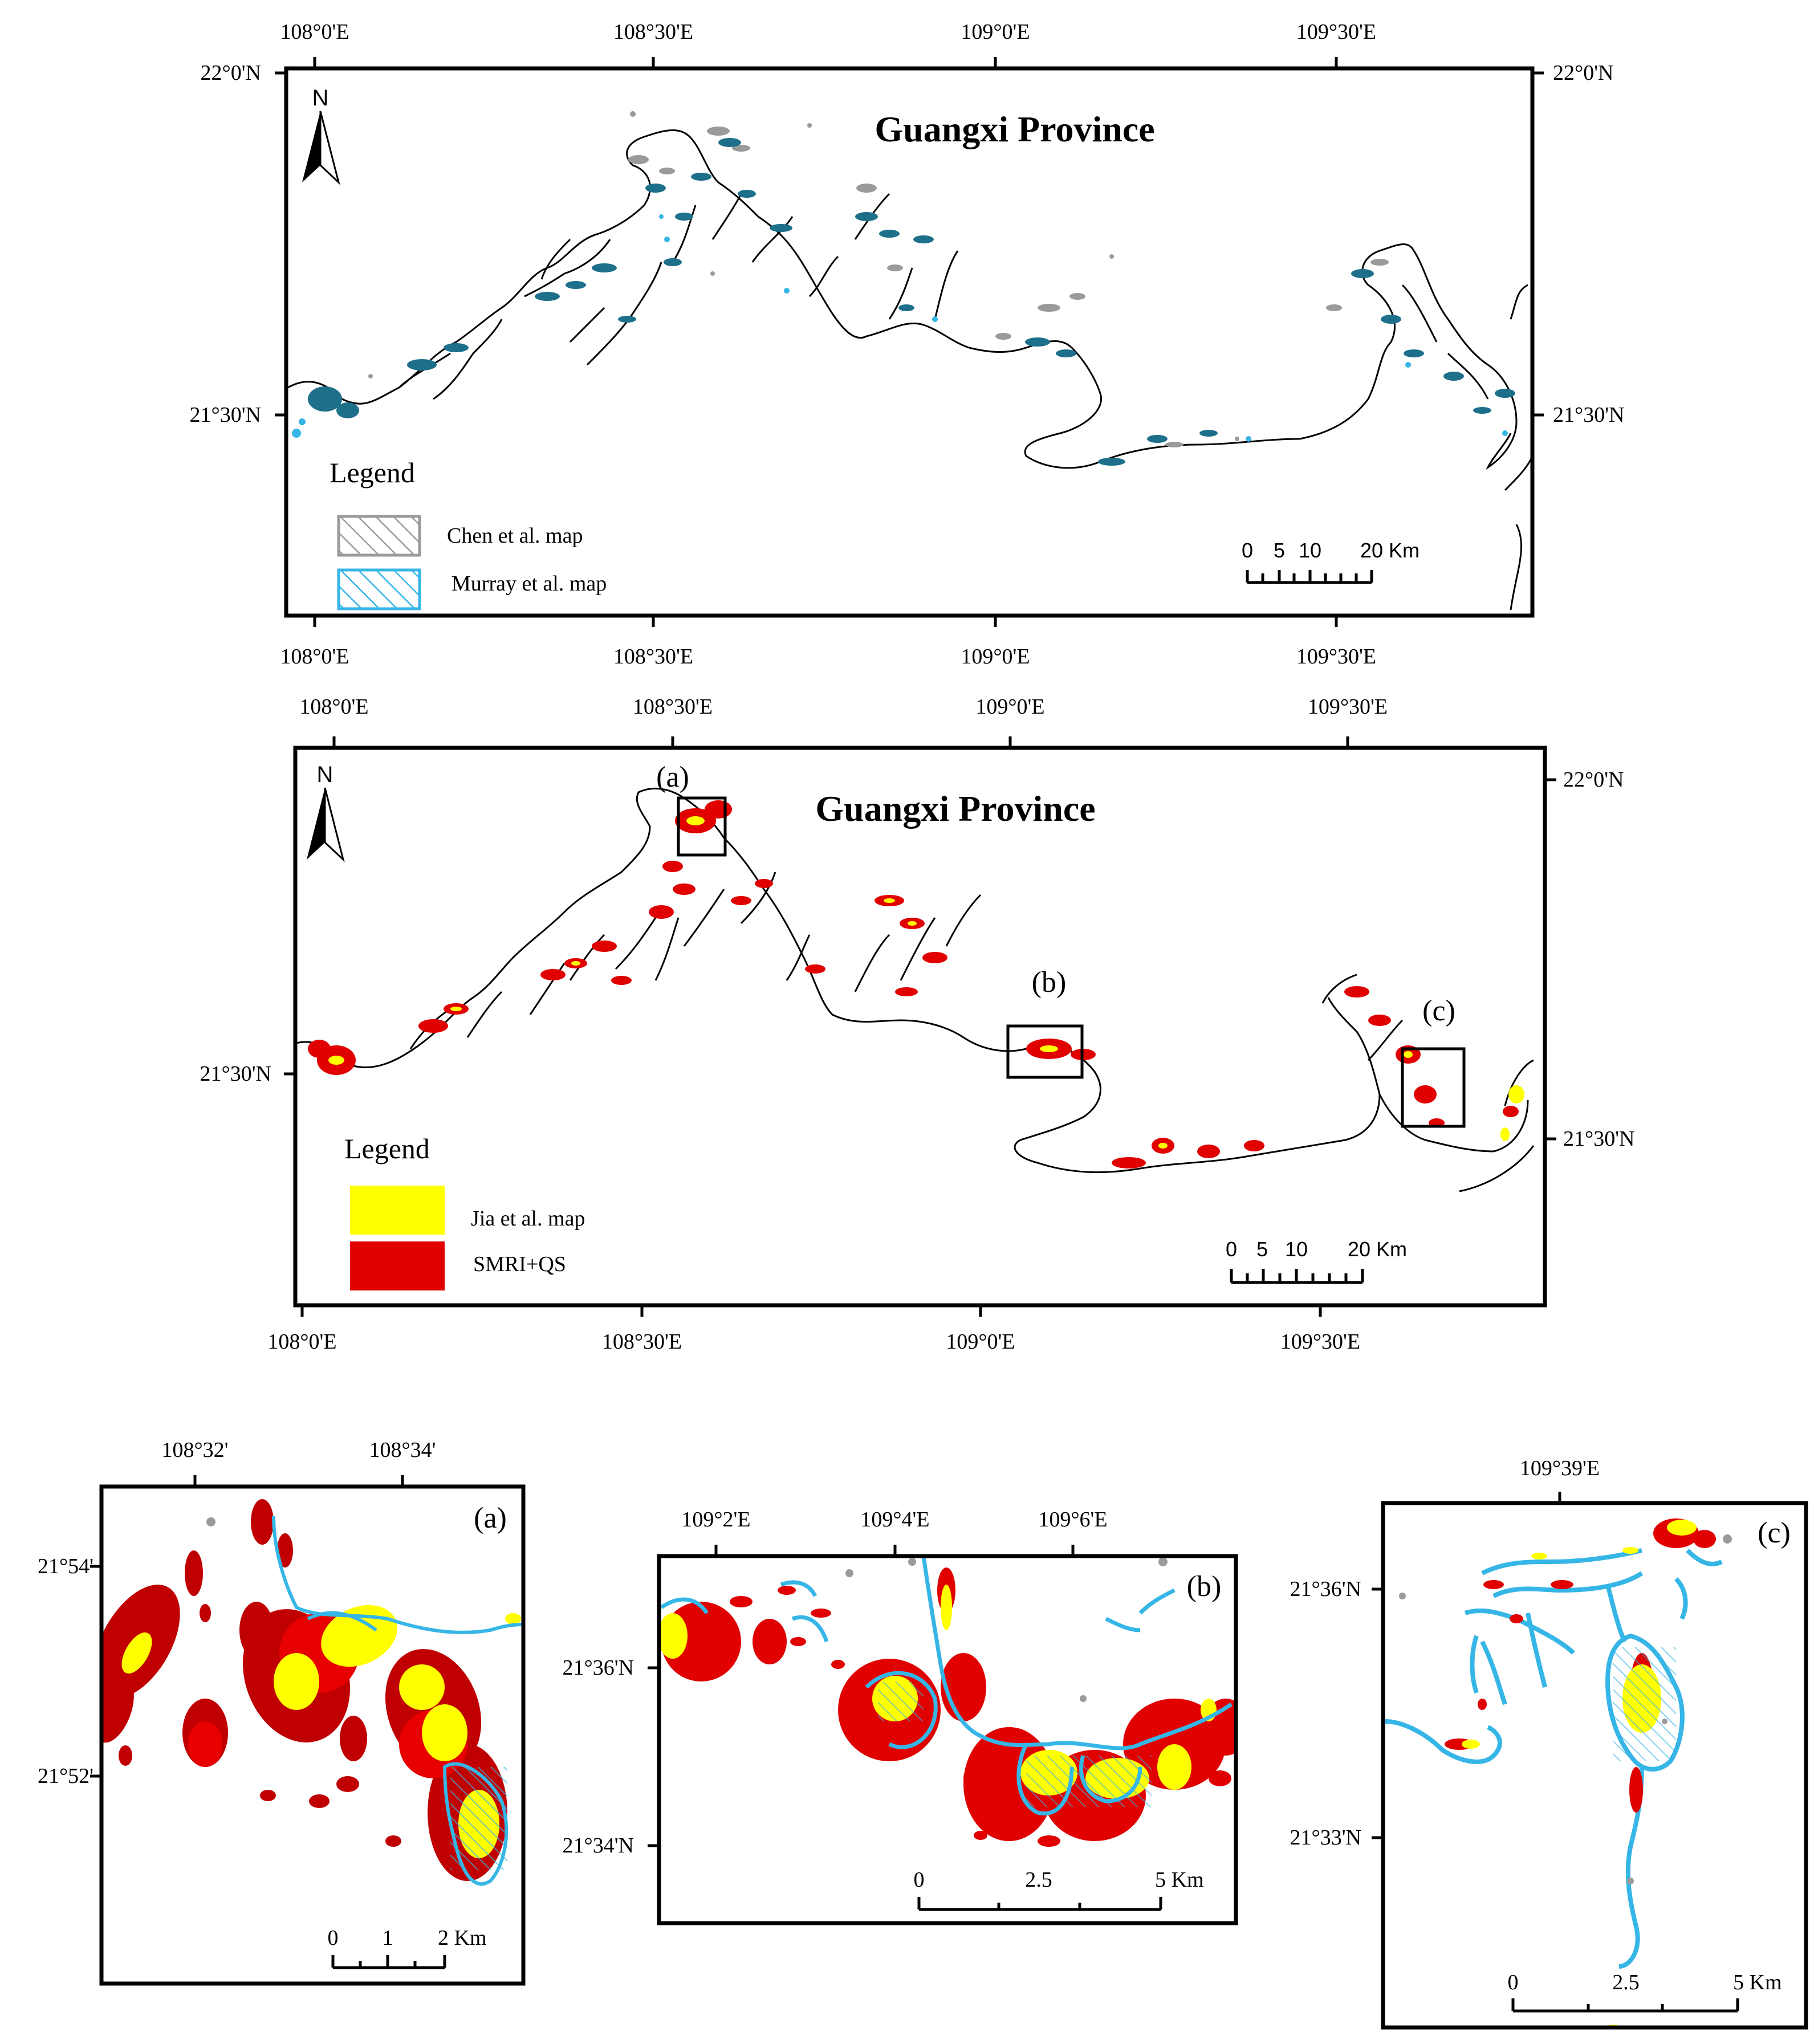  What do you see at coordinates (1247, 551) in the screenshot?
I see `top-map-scale-label-0: 0` at bounding box center [1247, 551].